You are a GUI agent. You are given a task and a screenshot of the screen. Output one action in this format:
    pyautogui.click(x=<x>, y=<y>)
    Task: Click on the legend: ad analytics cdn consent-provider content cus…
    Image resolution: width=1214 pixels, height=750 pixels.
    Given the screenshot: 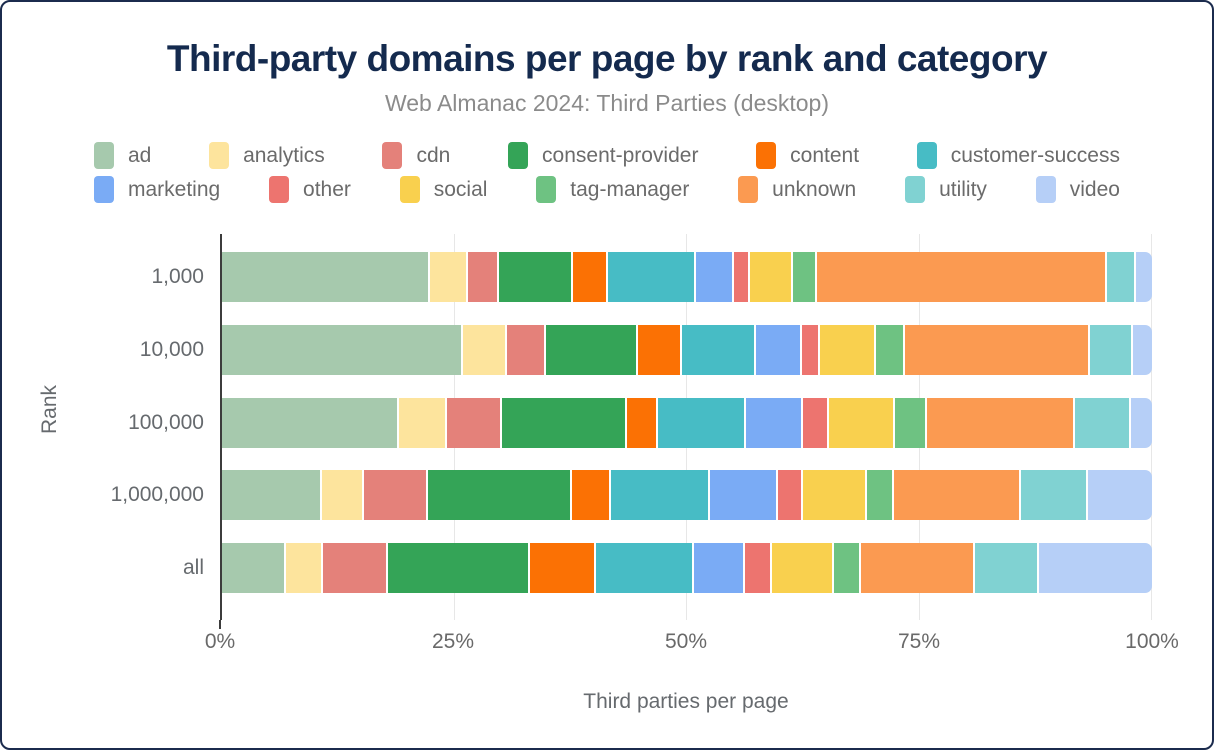 What is the action you would take?
    pyautogui.click(x=607, y=172)
    